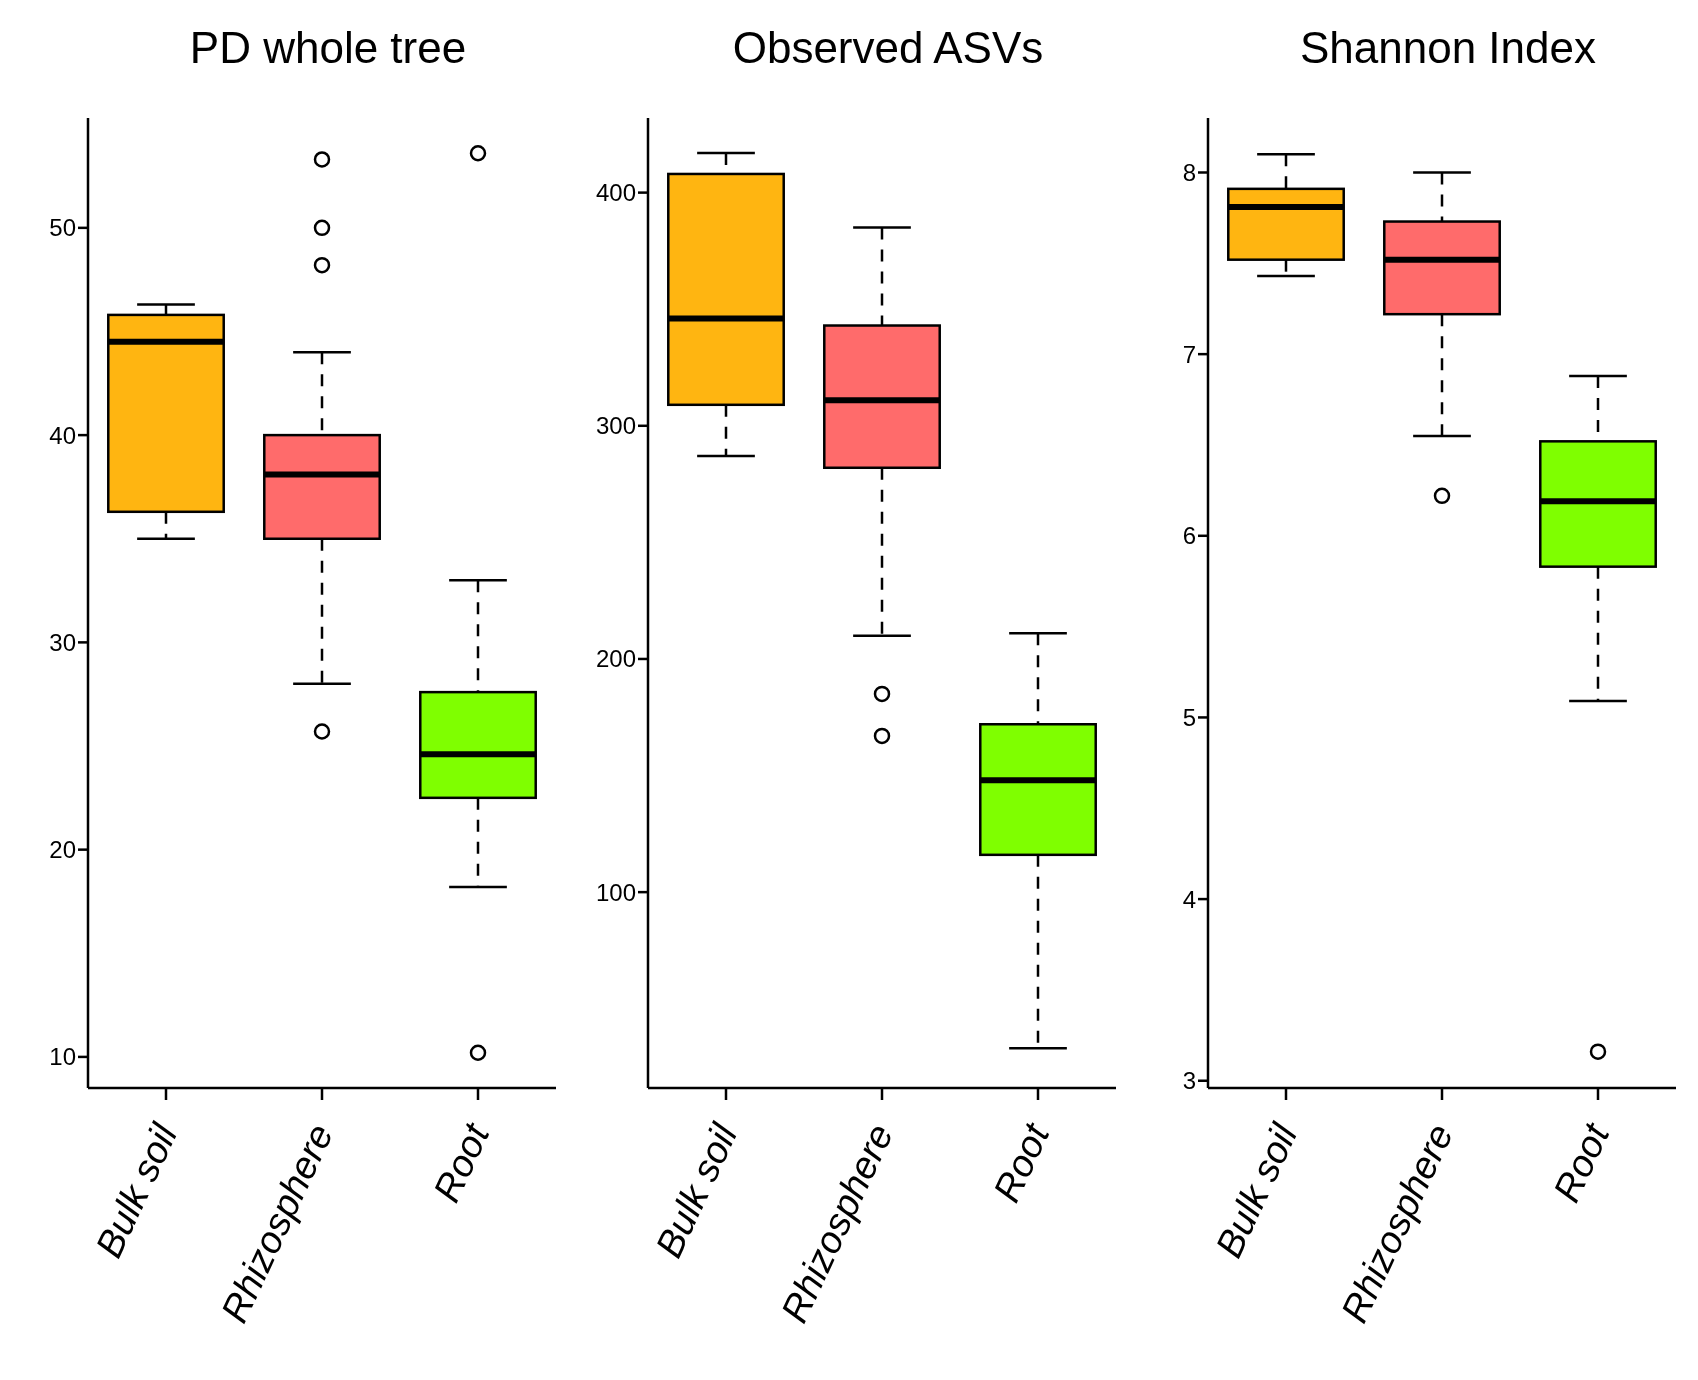  What do you see at coordinates (1189, 899) in the screenshot?
I see `y-tick-label: 4` at bounding box center [1189, 899].